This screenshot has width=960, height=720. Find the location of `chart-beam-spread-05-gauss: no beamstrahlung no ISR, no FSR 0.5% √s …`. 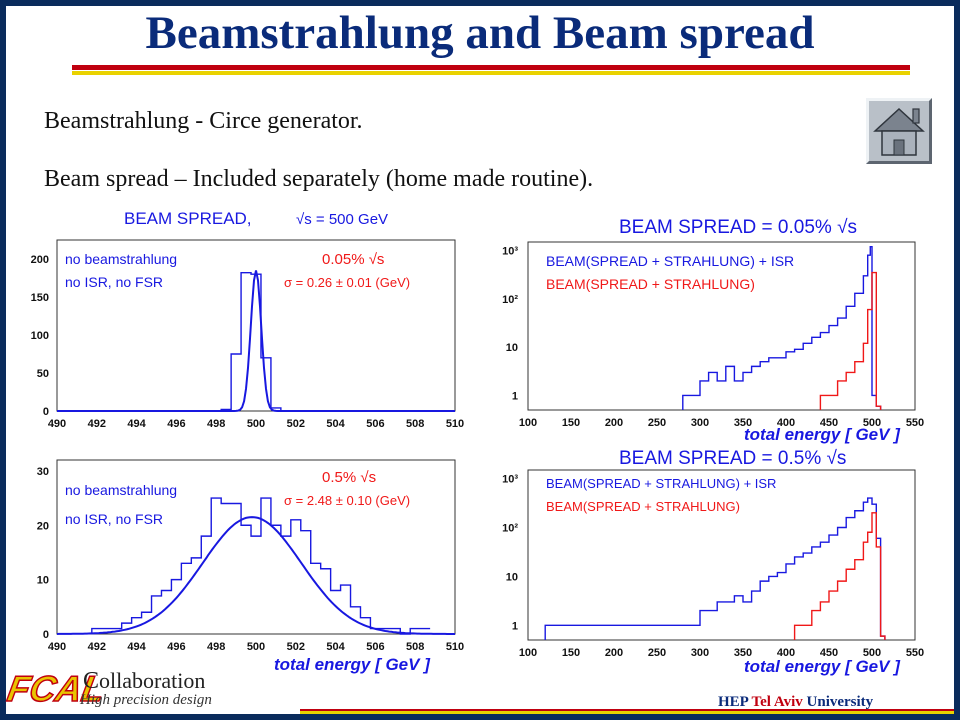

chart-beam-spread-05-gauss: no beamstrahlung no ISR, no FSR 0.5% √s … is located at coordinates (250, 566).